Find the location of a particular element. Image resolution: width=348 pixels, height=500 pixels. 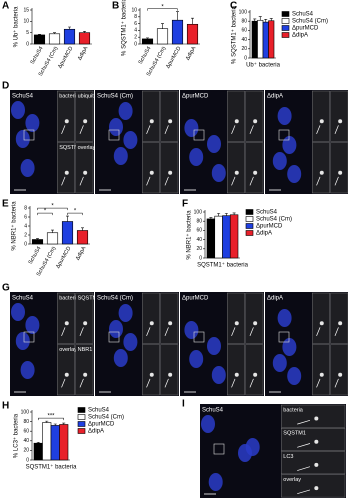

y-axis-label: % NBR1⁺ bacteria is located at coordinates (14, 226).